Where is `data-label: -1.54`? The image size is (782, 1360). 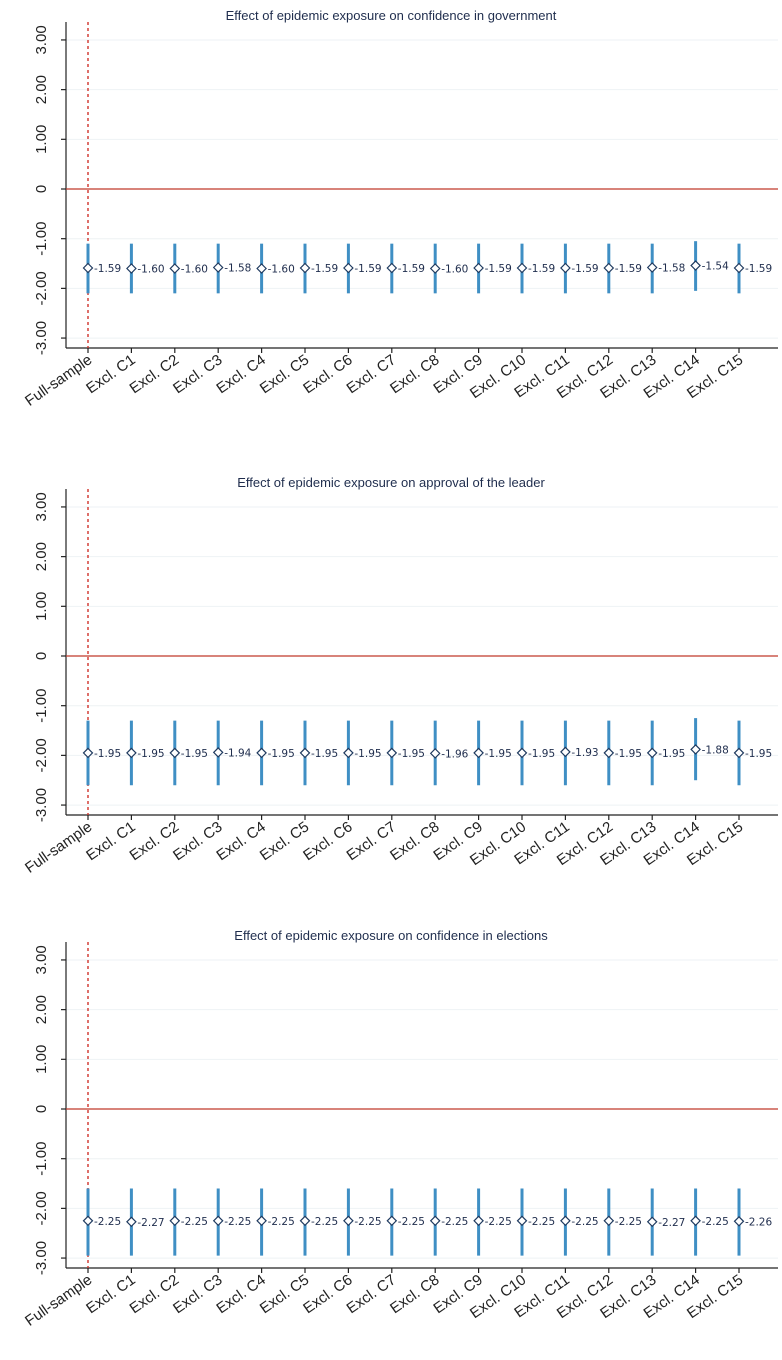
data-label: -1.54 is located at coordinates (715, 267).